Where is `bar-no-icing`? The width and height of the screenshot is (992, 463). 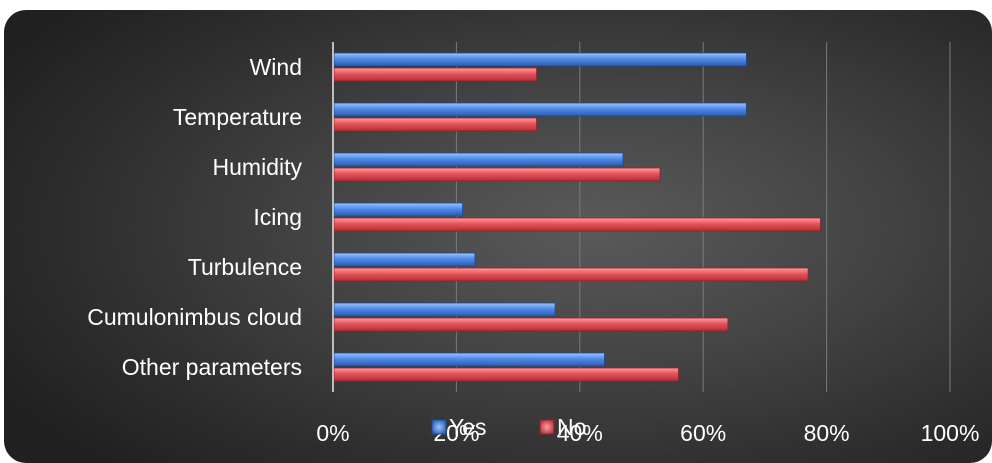
bar-no-icing is located at coordinates (577, 224).